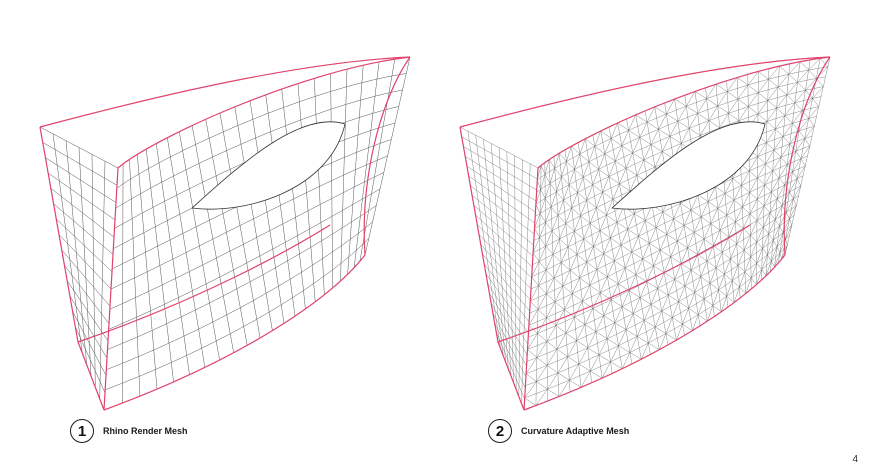  I want to click on boundary-curve, so click(111, 289).